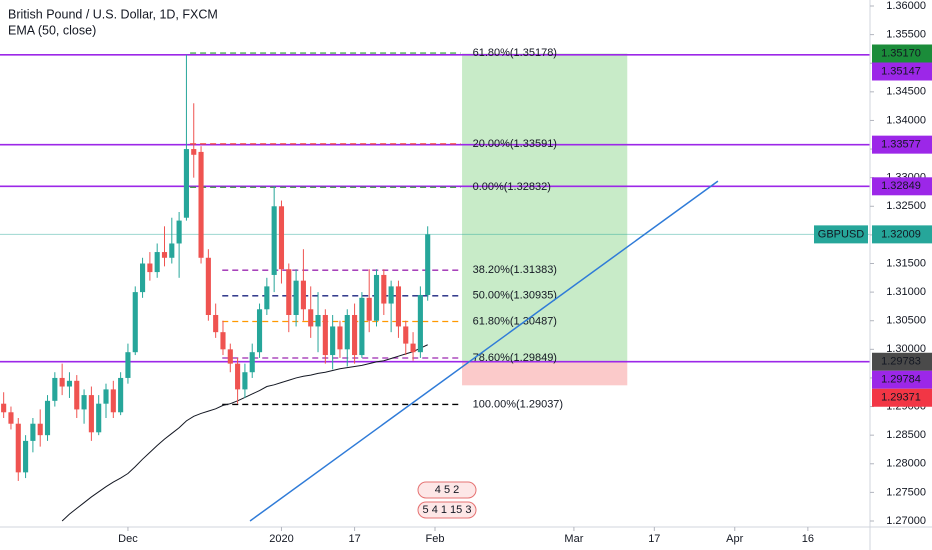 Image resolution: width=932 pixels, height=550 pixels. Describe the element at coordinates (906, 120) in the screenshot. I see `y-tick-label: 1.34000` at that location.